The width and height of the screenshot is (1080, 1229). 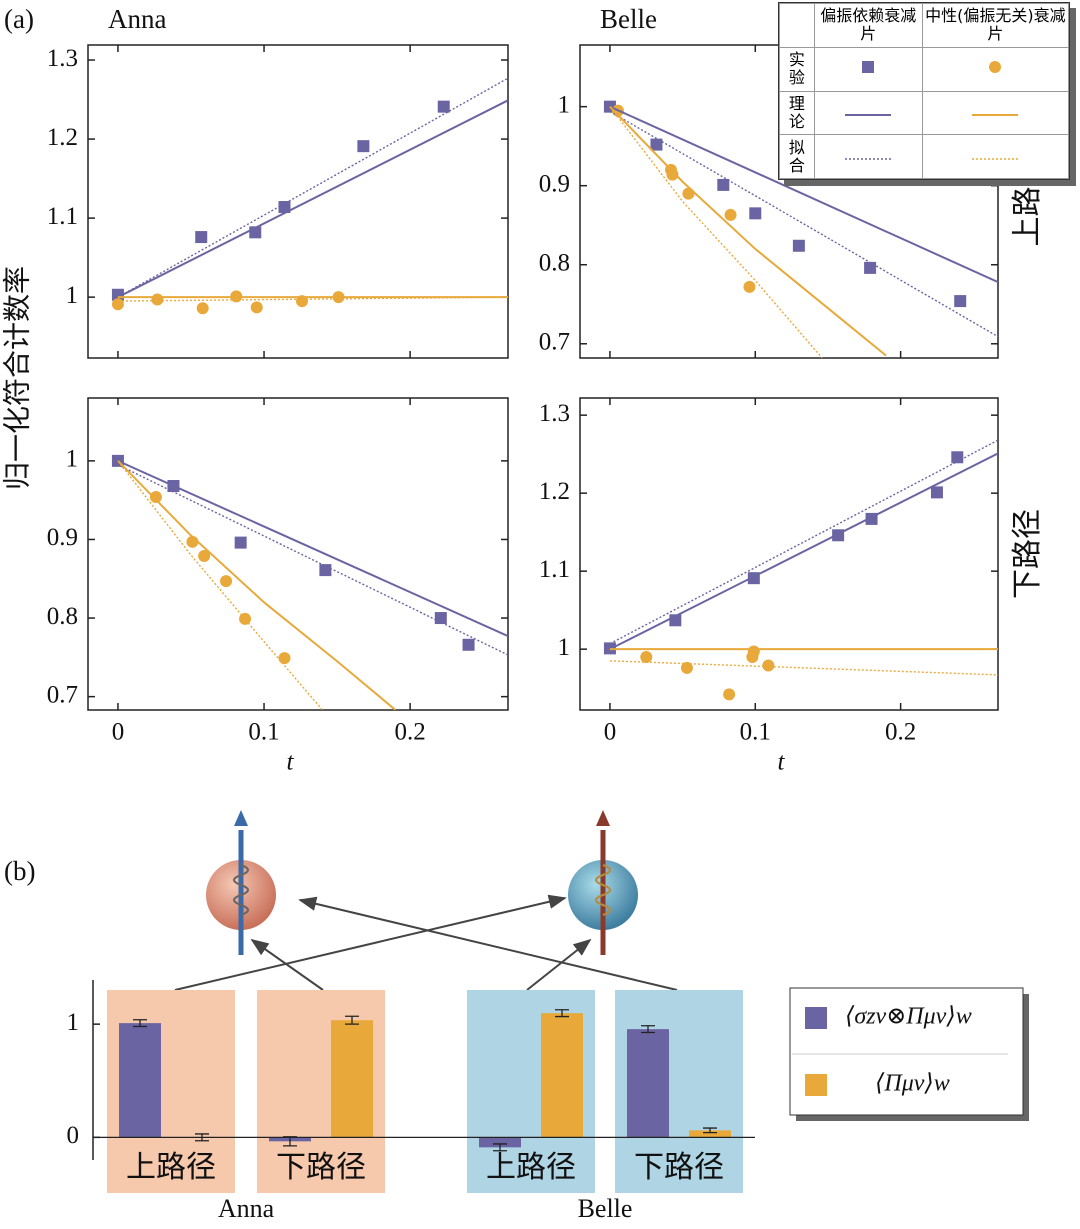 I want to click on legend-row: 理论, so click(x=797, y=113).